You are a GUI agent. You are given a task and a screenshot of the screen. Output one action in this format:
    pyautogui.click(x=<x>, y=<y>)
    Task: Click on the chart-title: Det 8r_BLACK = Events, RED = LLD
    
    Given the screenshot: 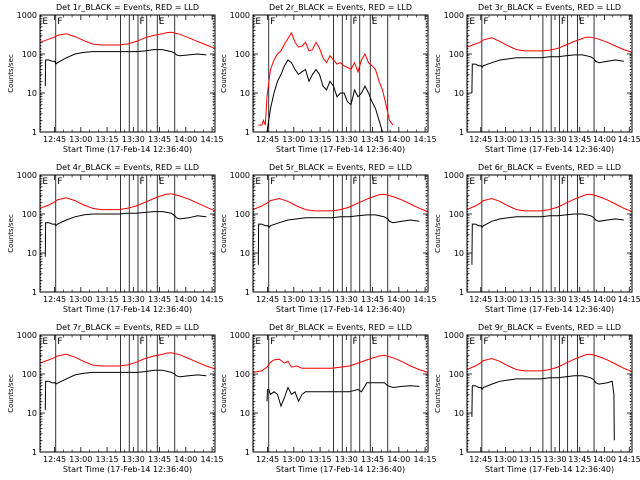 What is the action you would take?
    pyautogui.click(x=340, y=327)
    